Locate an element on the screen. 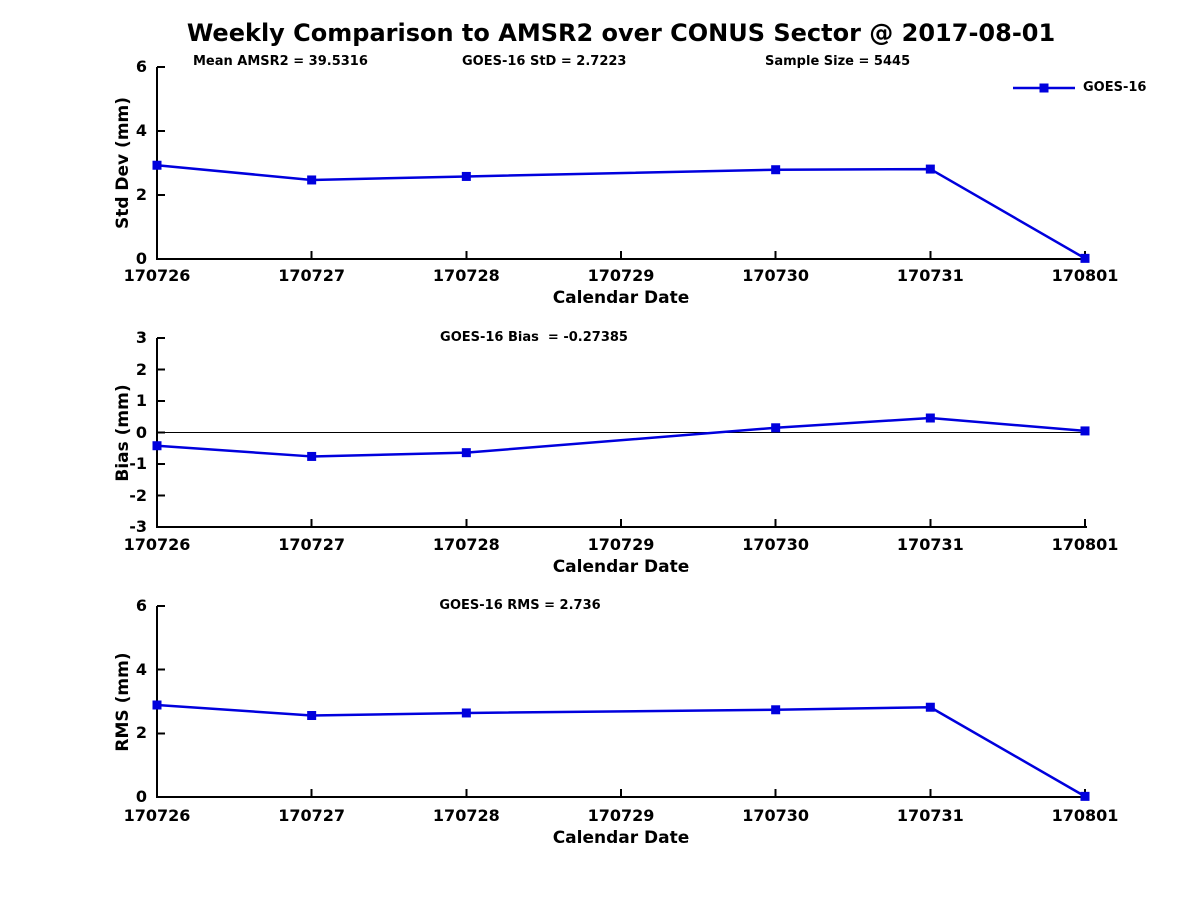 This screenshot has height=900, width=1200. y-tick-label: -1 is located at coordinates (138, 463).